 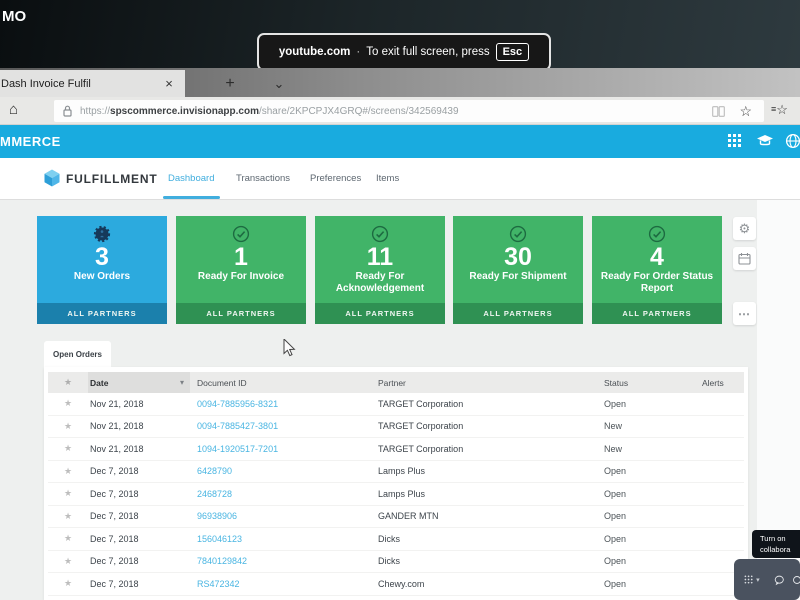 What do you see at coordinates (758, 580) in the screenshot?
I see `toolbar-caret-icon: ▾` at bounding box center [758, 580].